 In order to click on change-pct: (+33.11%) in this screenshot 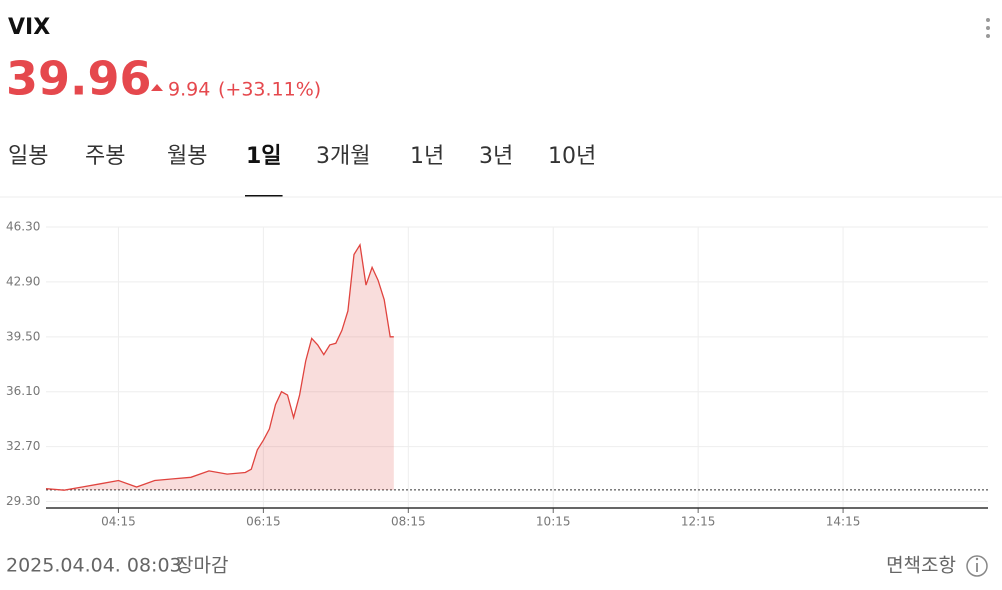, I will do `click(269, 90)`.